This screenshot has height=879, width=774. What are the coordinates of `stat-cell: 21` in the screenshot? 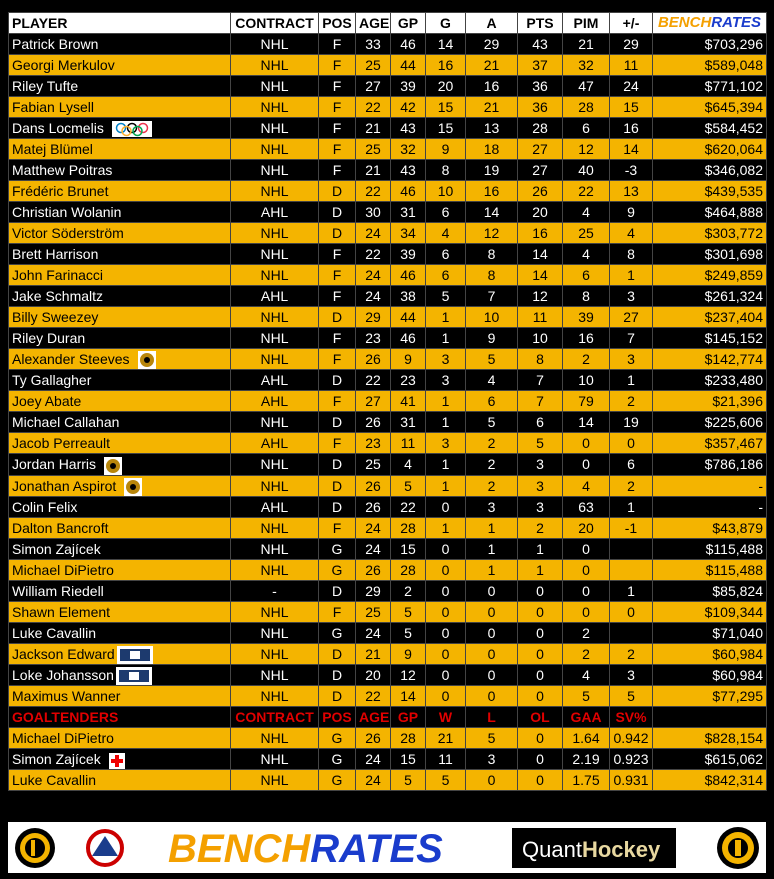 It's located at (491, 107).